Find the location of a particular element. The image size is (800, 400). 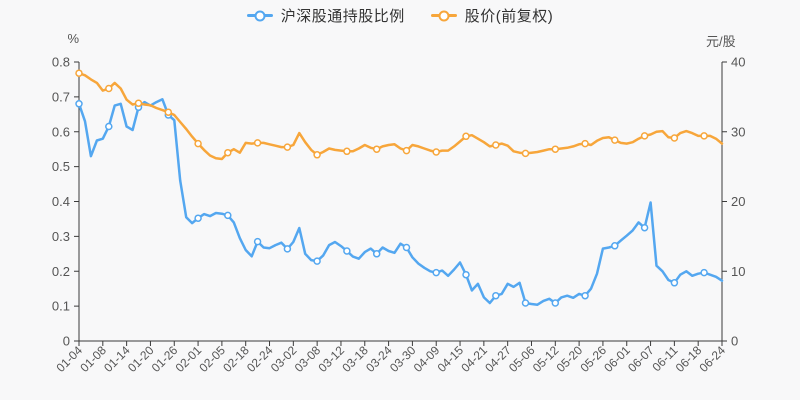

legend-label-price: 股价(前复权) is located at coordinates (509, 16).